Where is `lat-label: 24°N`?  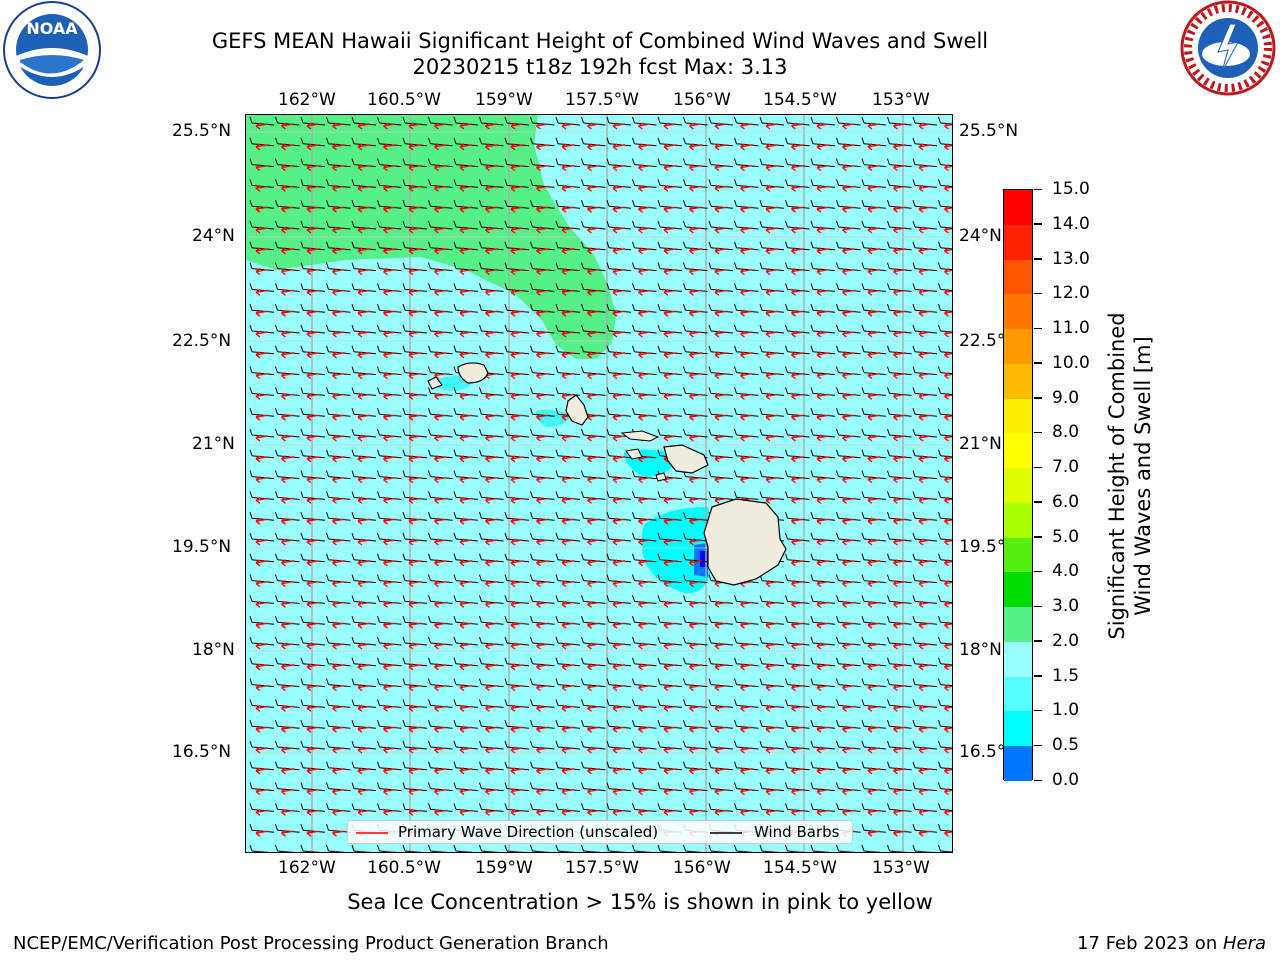
lat-label: 24°N is located at coordinates (213, 236).